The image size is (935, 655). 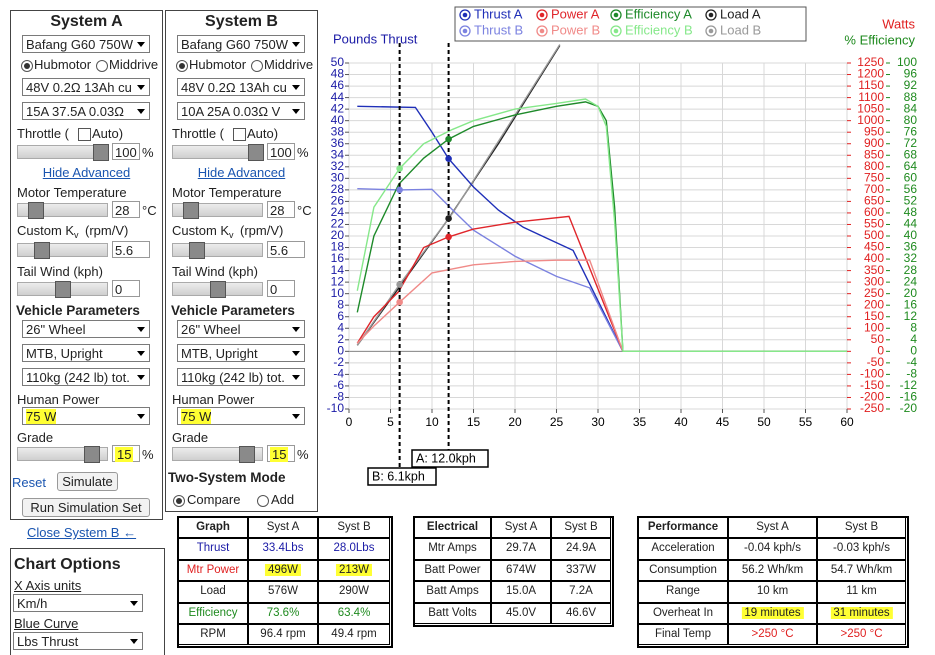 What do you see at coordinates (67, 564) in the screenshot?
I see `options-title: Chart Options` at bounding box center [67, 564].